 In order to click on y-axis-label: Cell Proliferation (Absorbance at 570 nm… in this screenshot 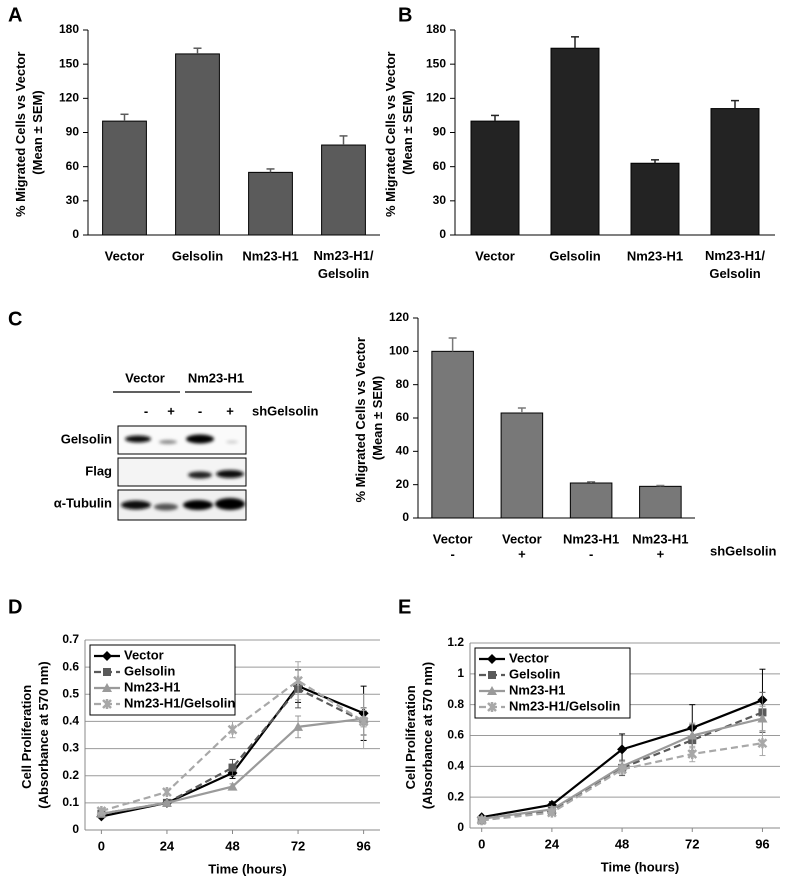, I will do `click(419, 735)`.